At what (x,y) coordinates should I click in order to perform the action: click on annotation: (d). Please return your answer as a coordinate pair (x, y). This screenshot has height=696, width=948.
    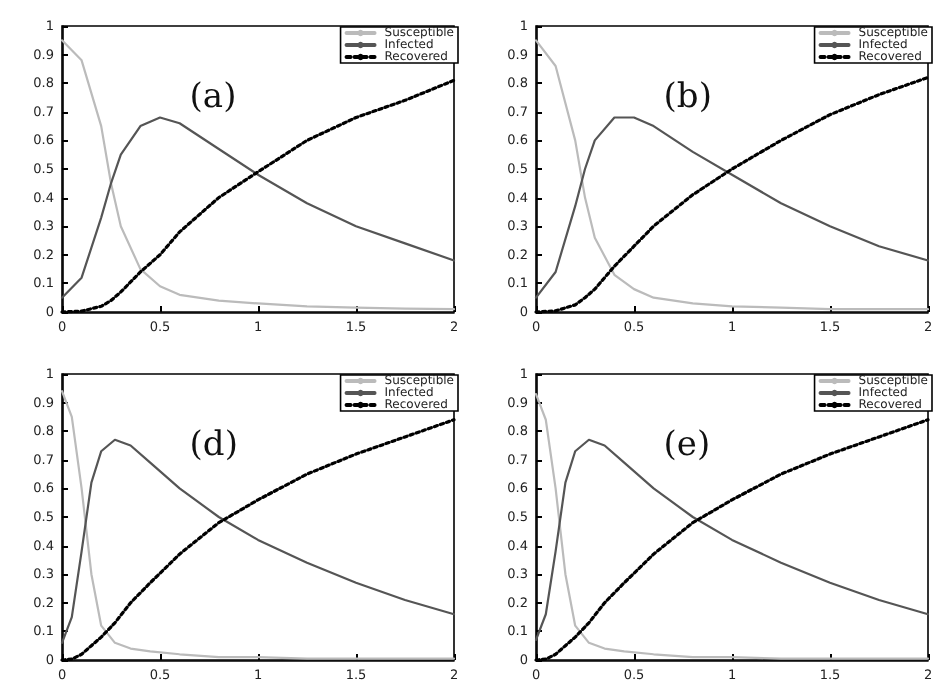
    Looking at the image, I should click on (213, 445).